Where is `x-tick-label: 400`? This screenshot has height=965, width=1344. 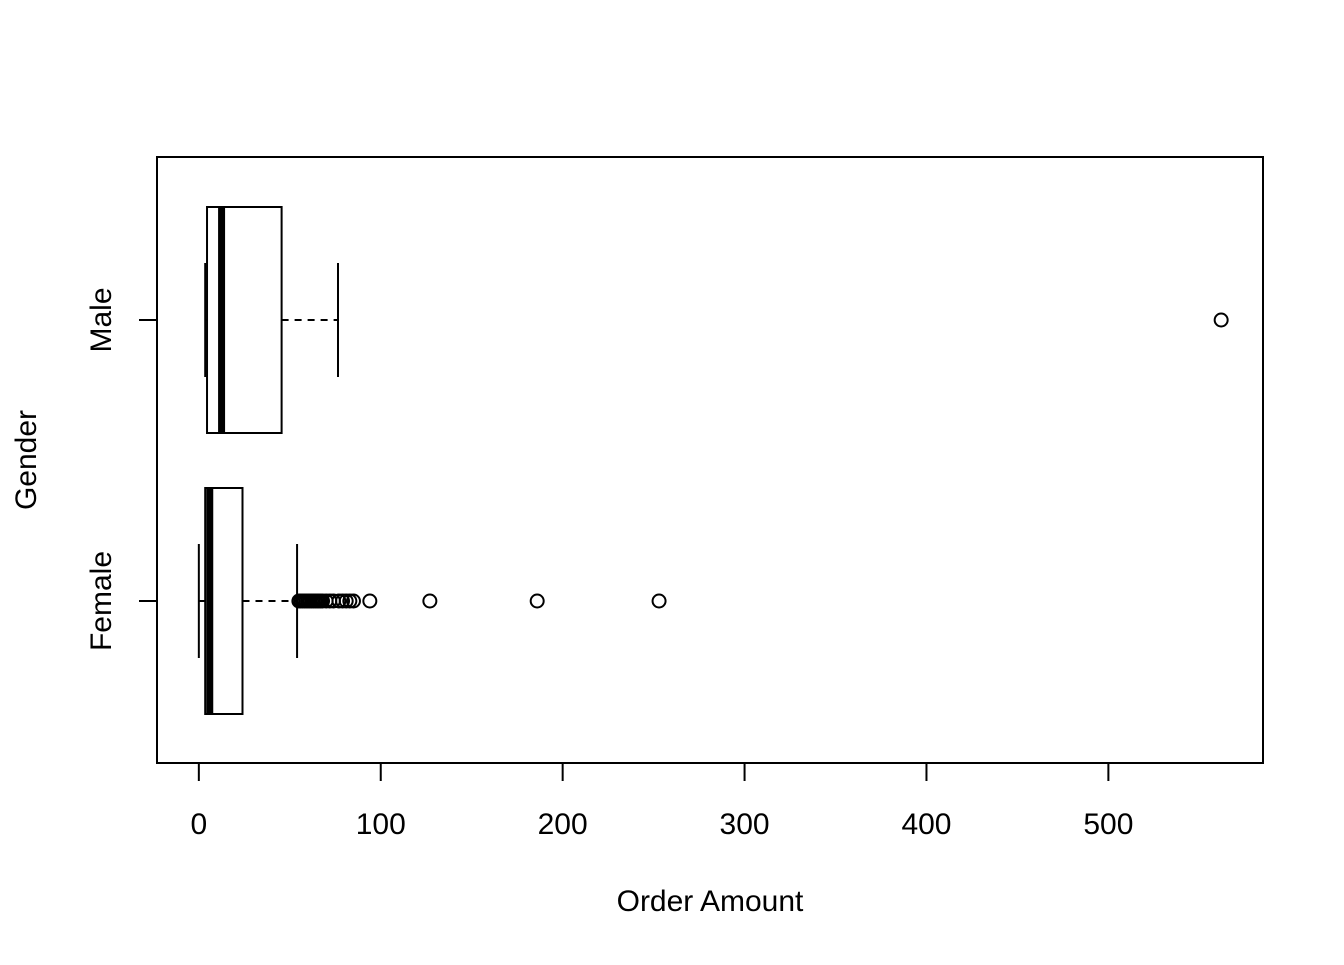
x-tick-label: 400 is located at coordinates (926, 824).